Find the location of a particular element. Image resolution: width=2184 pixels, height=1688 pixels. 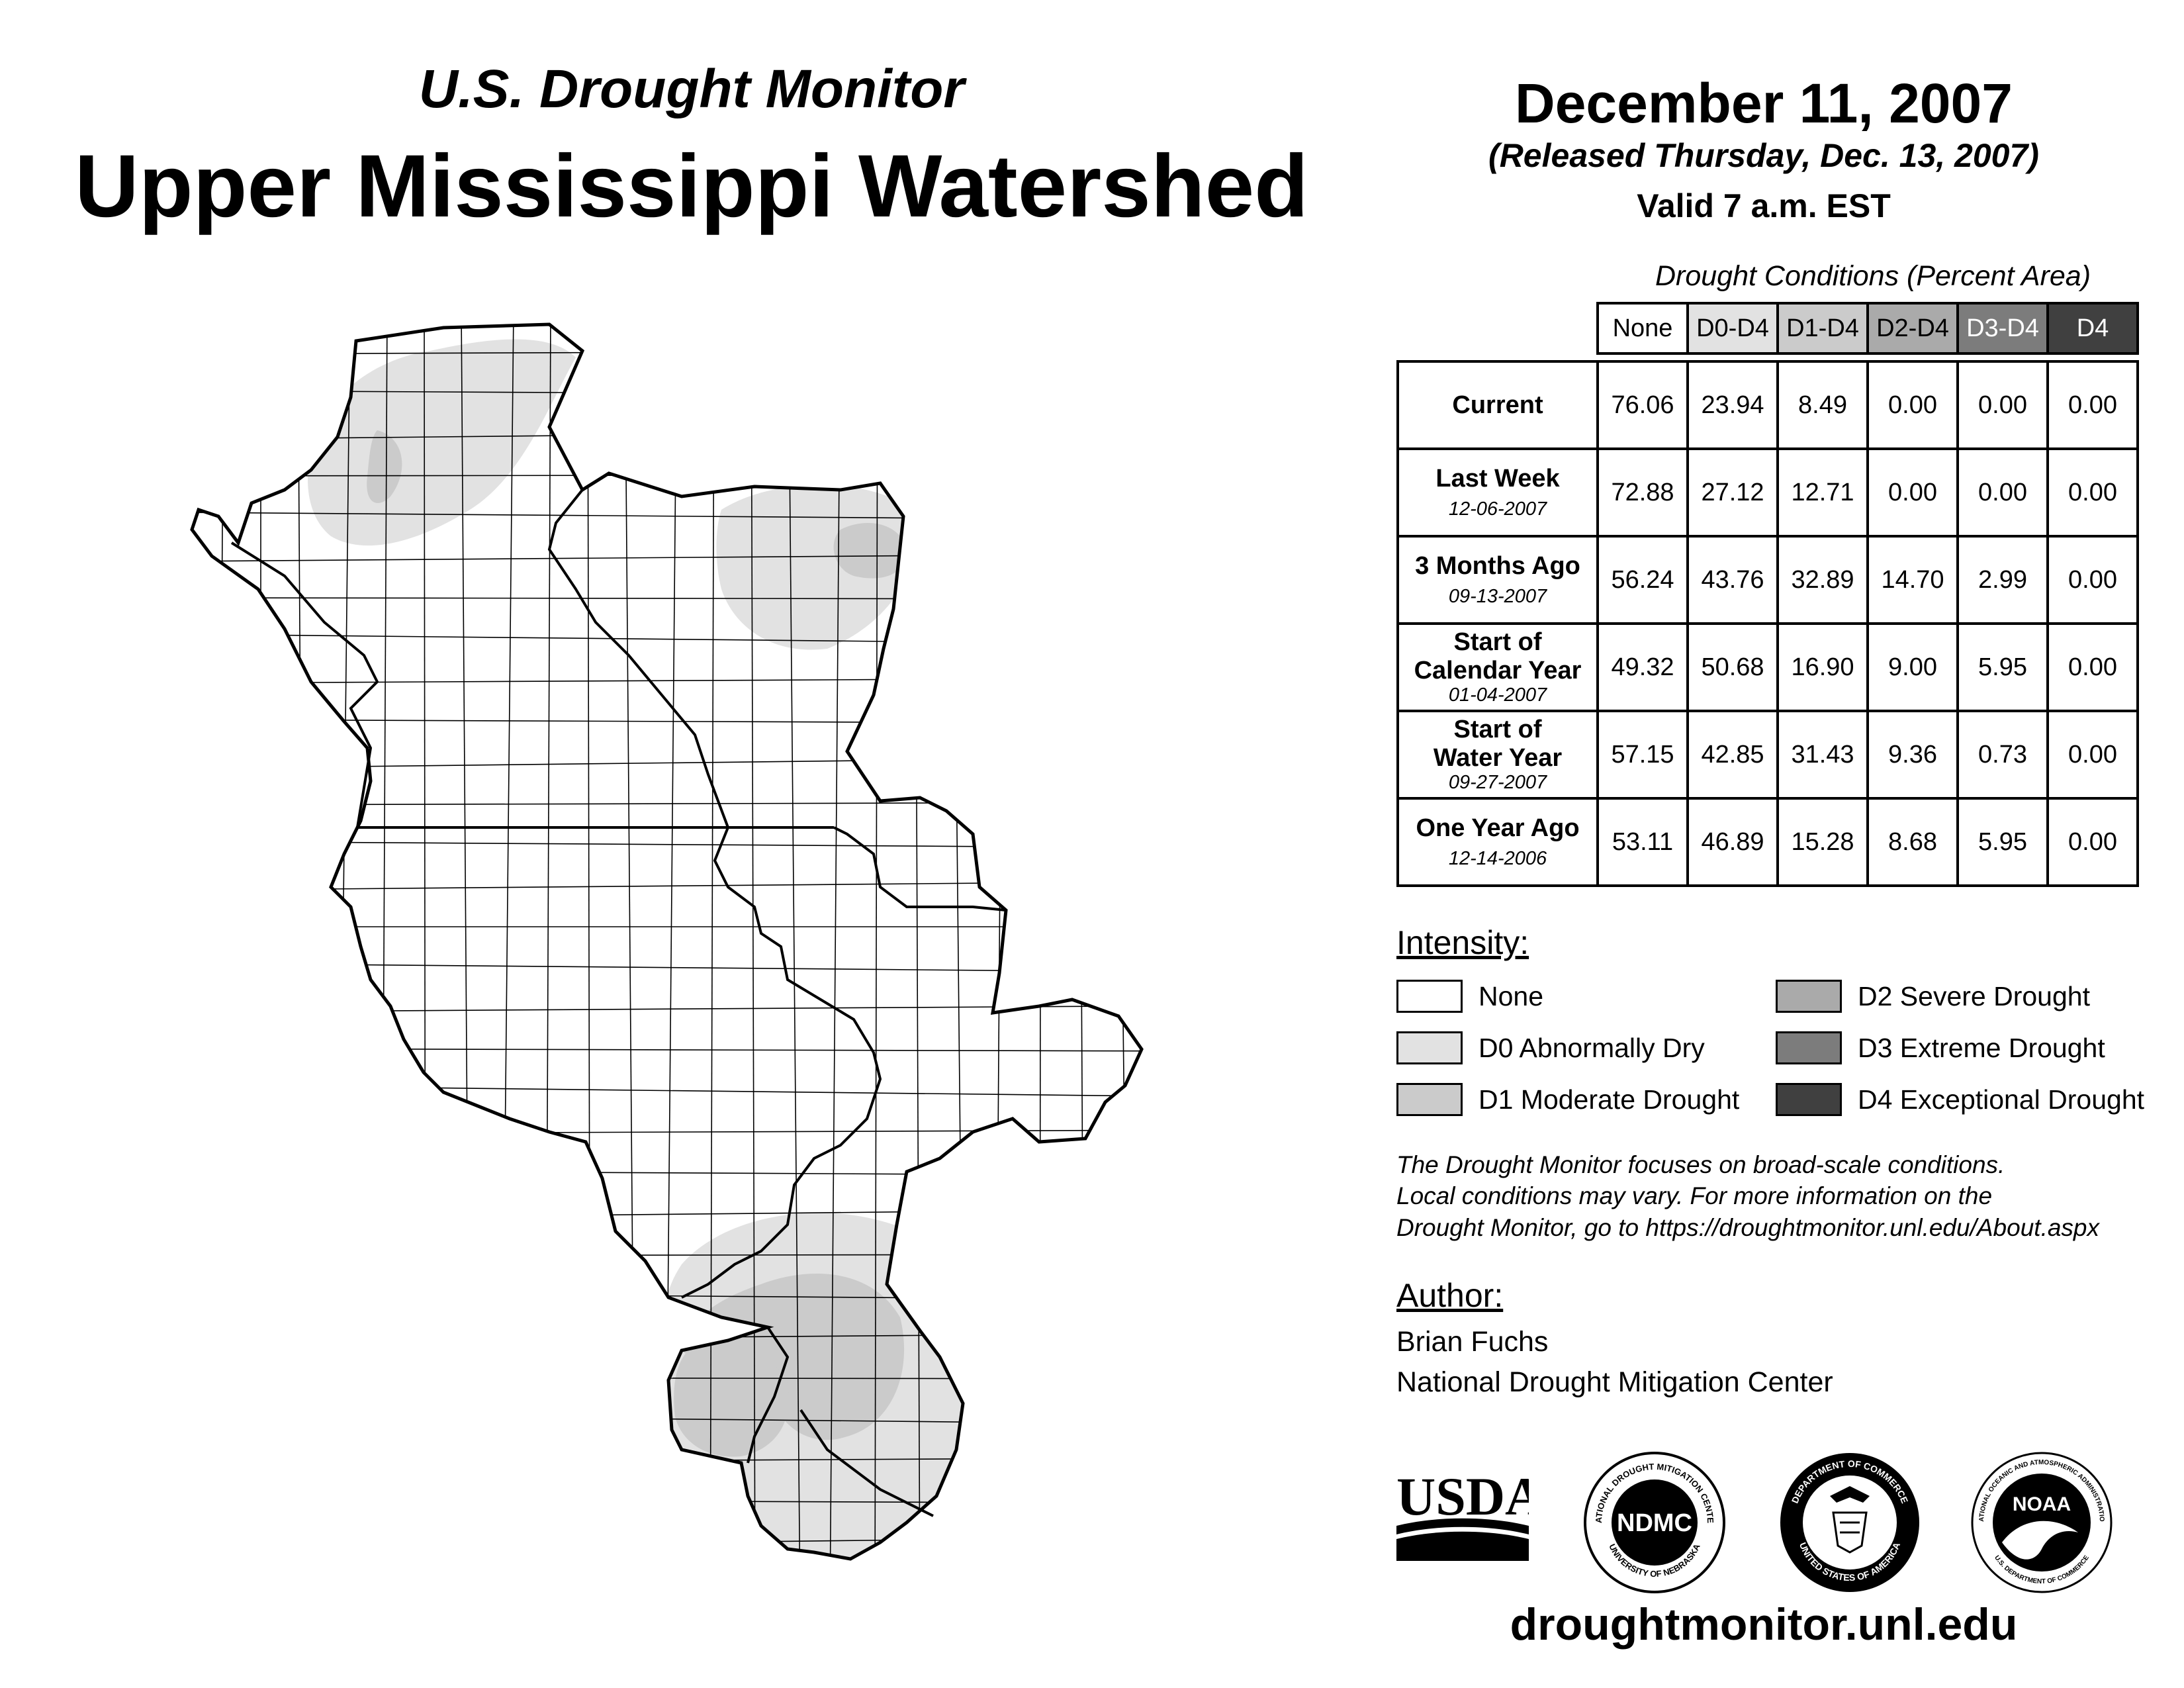

author-name: Brian Fuchs is located at coordinates (1473, 1342).